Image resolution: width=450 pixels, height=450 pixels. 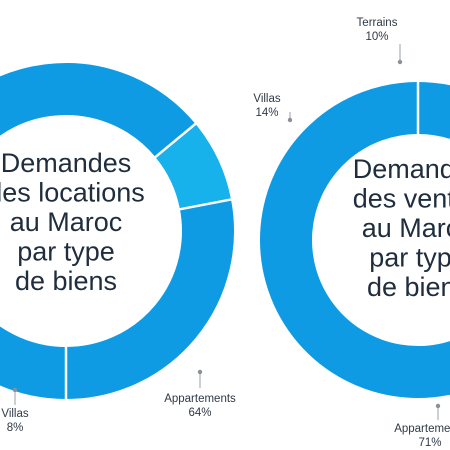 I want to click on slice-percent-label: 8%, so click(x=15, y=428).